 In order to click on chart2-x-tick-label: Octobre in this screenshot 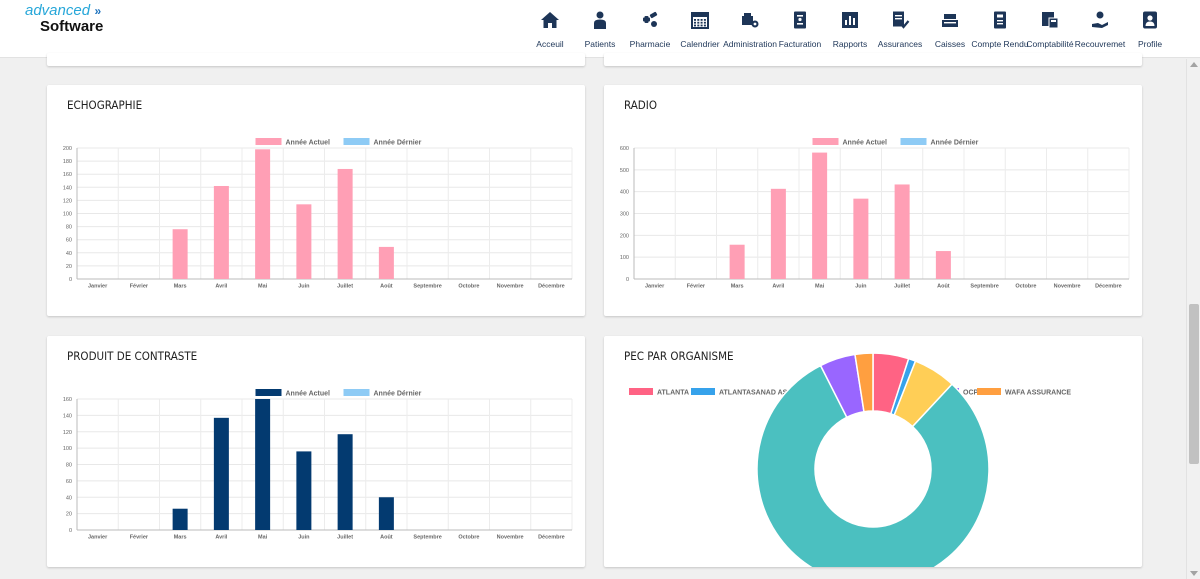, I will do `click(468, 538)`.